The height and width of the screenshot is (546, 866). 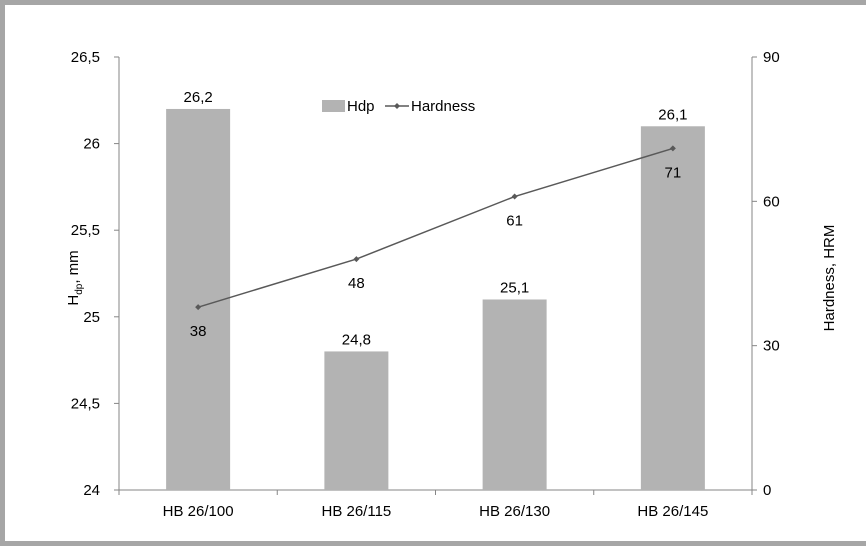 I want to click on y-left-label-main: H, so click(x=73, y=300).